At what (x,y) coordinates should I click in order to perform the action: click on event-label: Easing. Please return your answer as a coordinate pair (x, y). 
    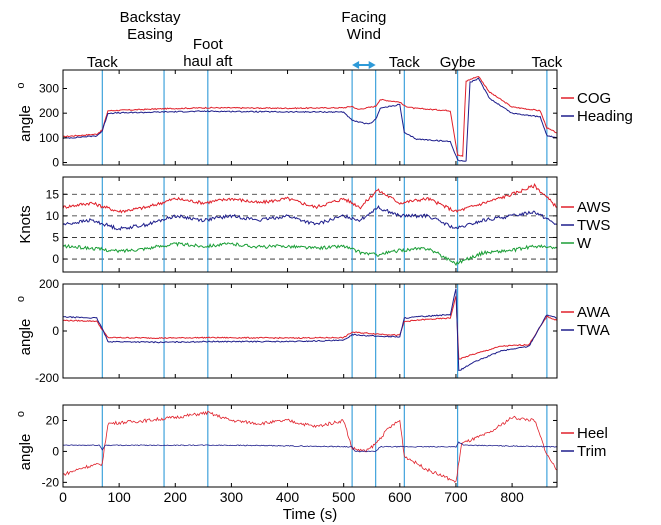
    Looking at the image, I should click on (150, 34).